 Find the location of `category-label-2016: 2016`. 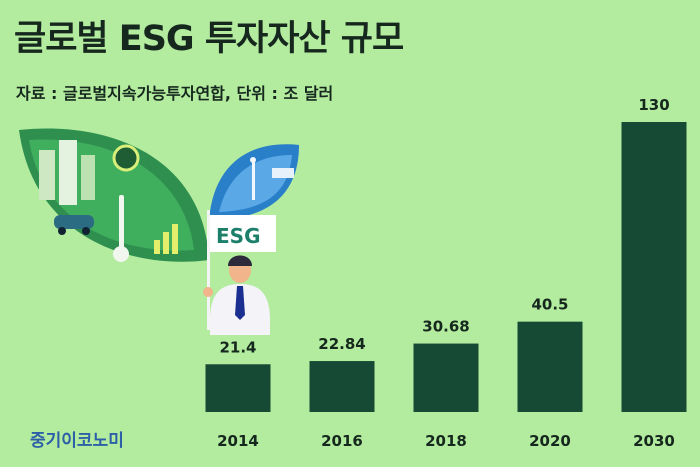

category-label-2016: 2016 is located at coordinates (342, 441).